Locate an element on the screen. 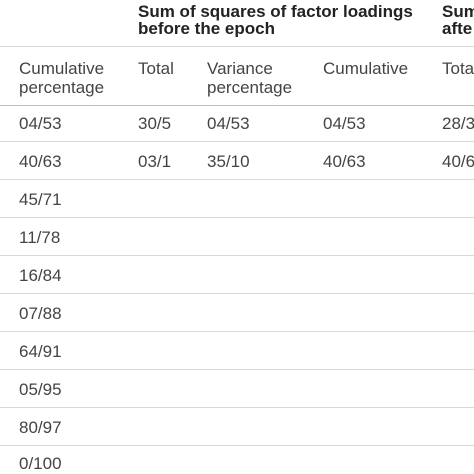 The image size is (474, 474). table-cell: 11/78 is located at coordinates (40, 237).